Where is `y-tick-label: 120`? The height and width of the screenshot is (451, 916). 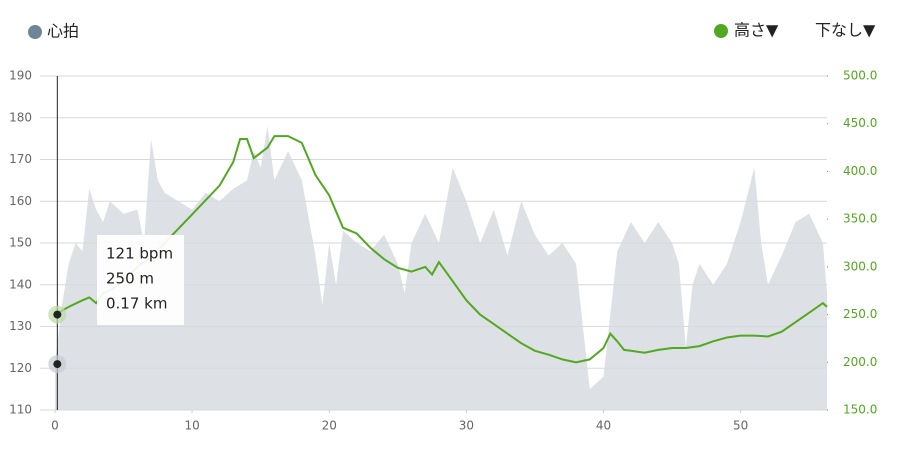
y-tick-label: 120 is located at coordinates (20, 368).